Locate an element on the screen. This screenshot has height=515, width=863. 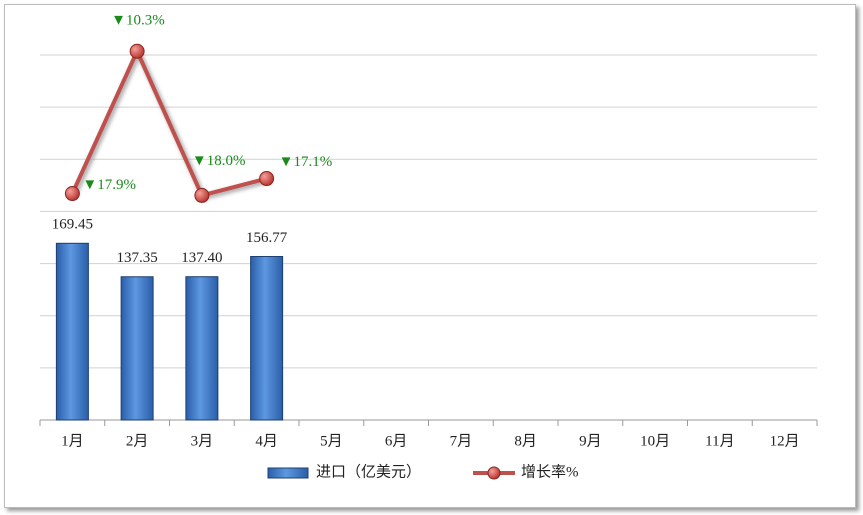
x-tick-label: 4月 is located at coordinates (266, 441).